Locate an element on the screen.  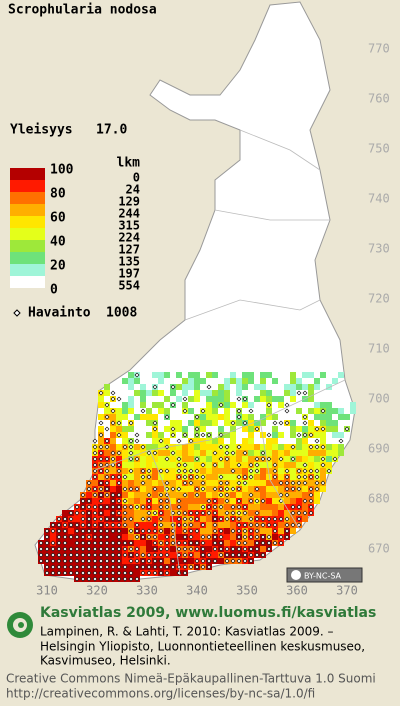
citation-line: Kasvimuseo, Helsinki. is located at coordinates (105, 661).